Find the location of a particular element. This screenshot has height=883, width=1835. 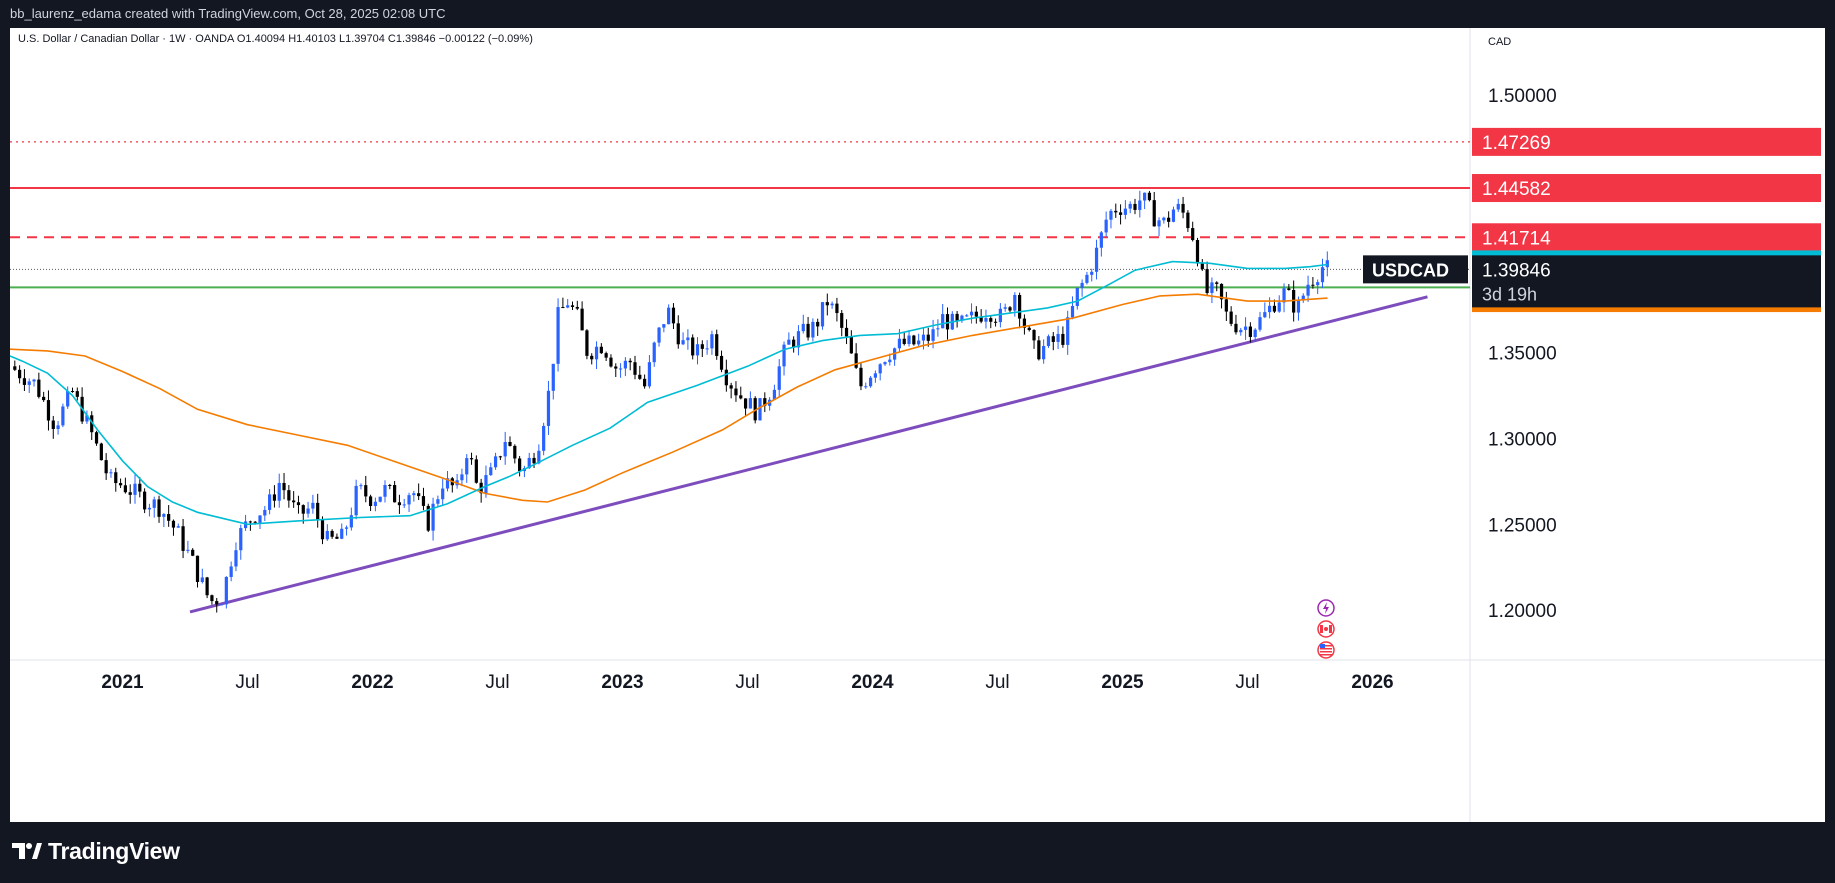

x-tick-2021-0: 2021 is located at coordinates (122, 682).